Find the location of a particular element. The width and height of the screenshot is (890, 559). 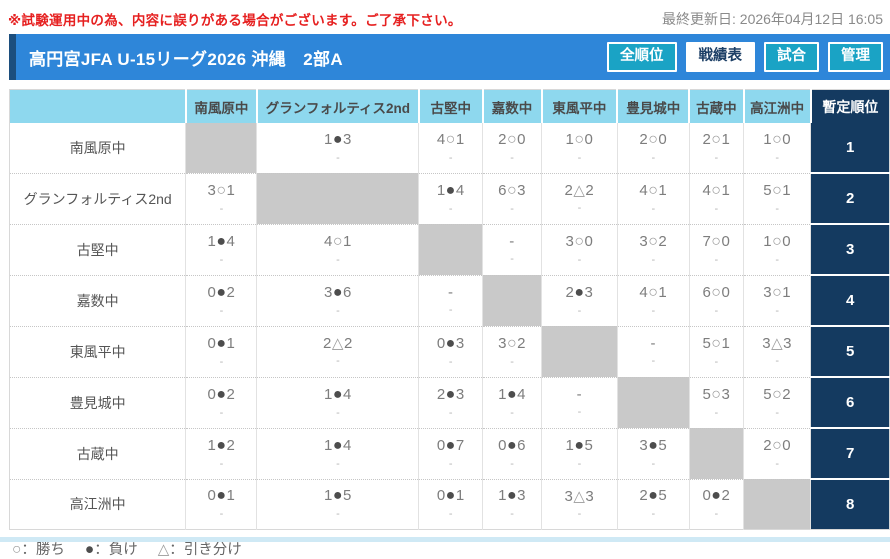

score-cell: 3○0 - is located at coordinates (579, 249).